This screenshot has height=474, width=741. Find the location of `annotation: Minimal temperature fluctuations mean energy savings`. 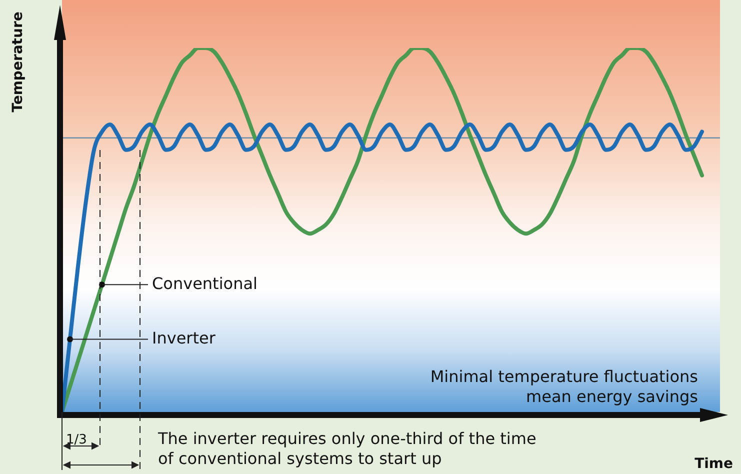

annotation: Minimal temperature fluctuations mean energy savings is located at coordinates (564, 386).